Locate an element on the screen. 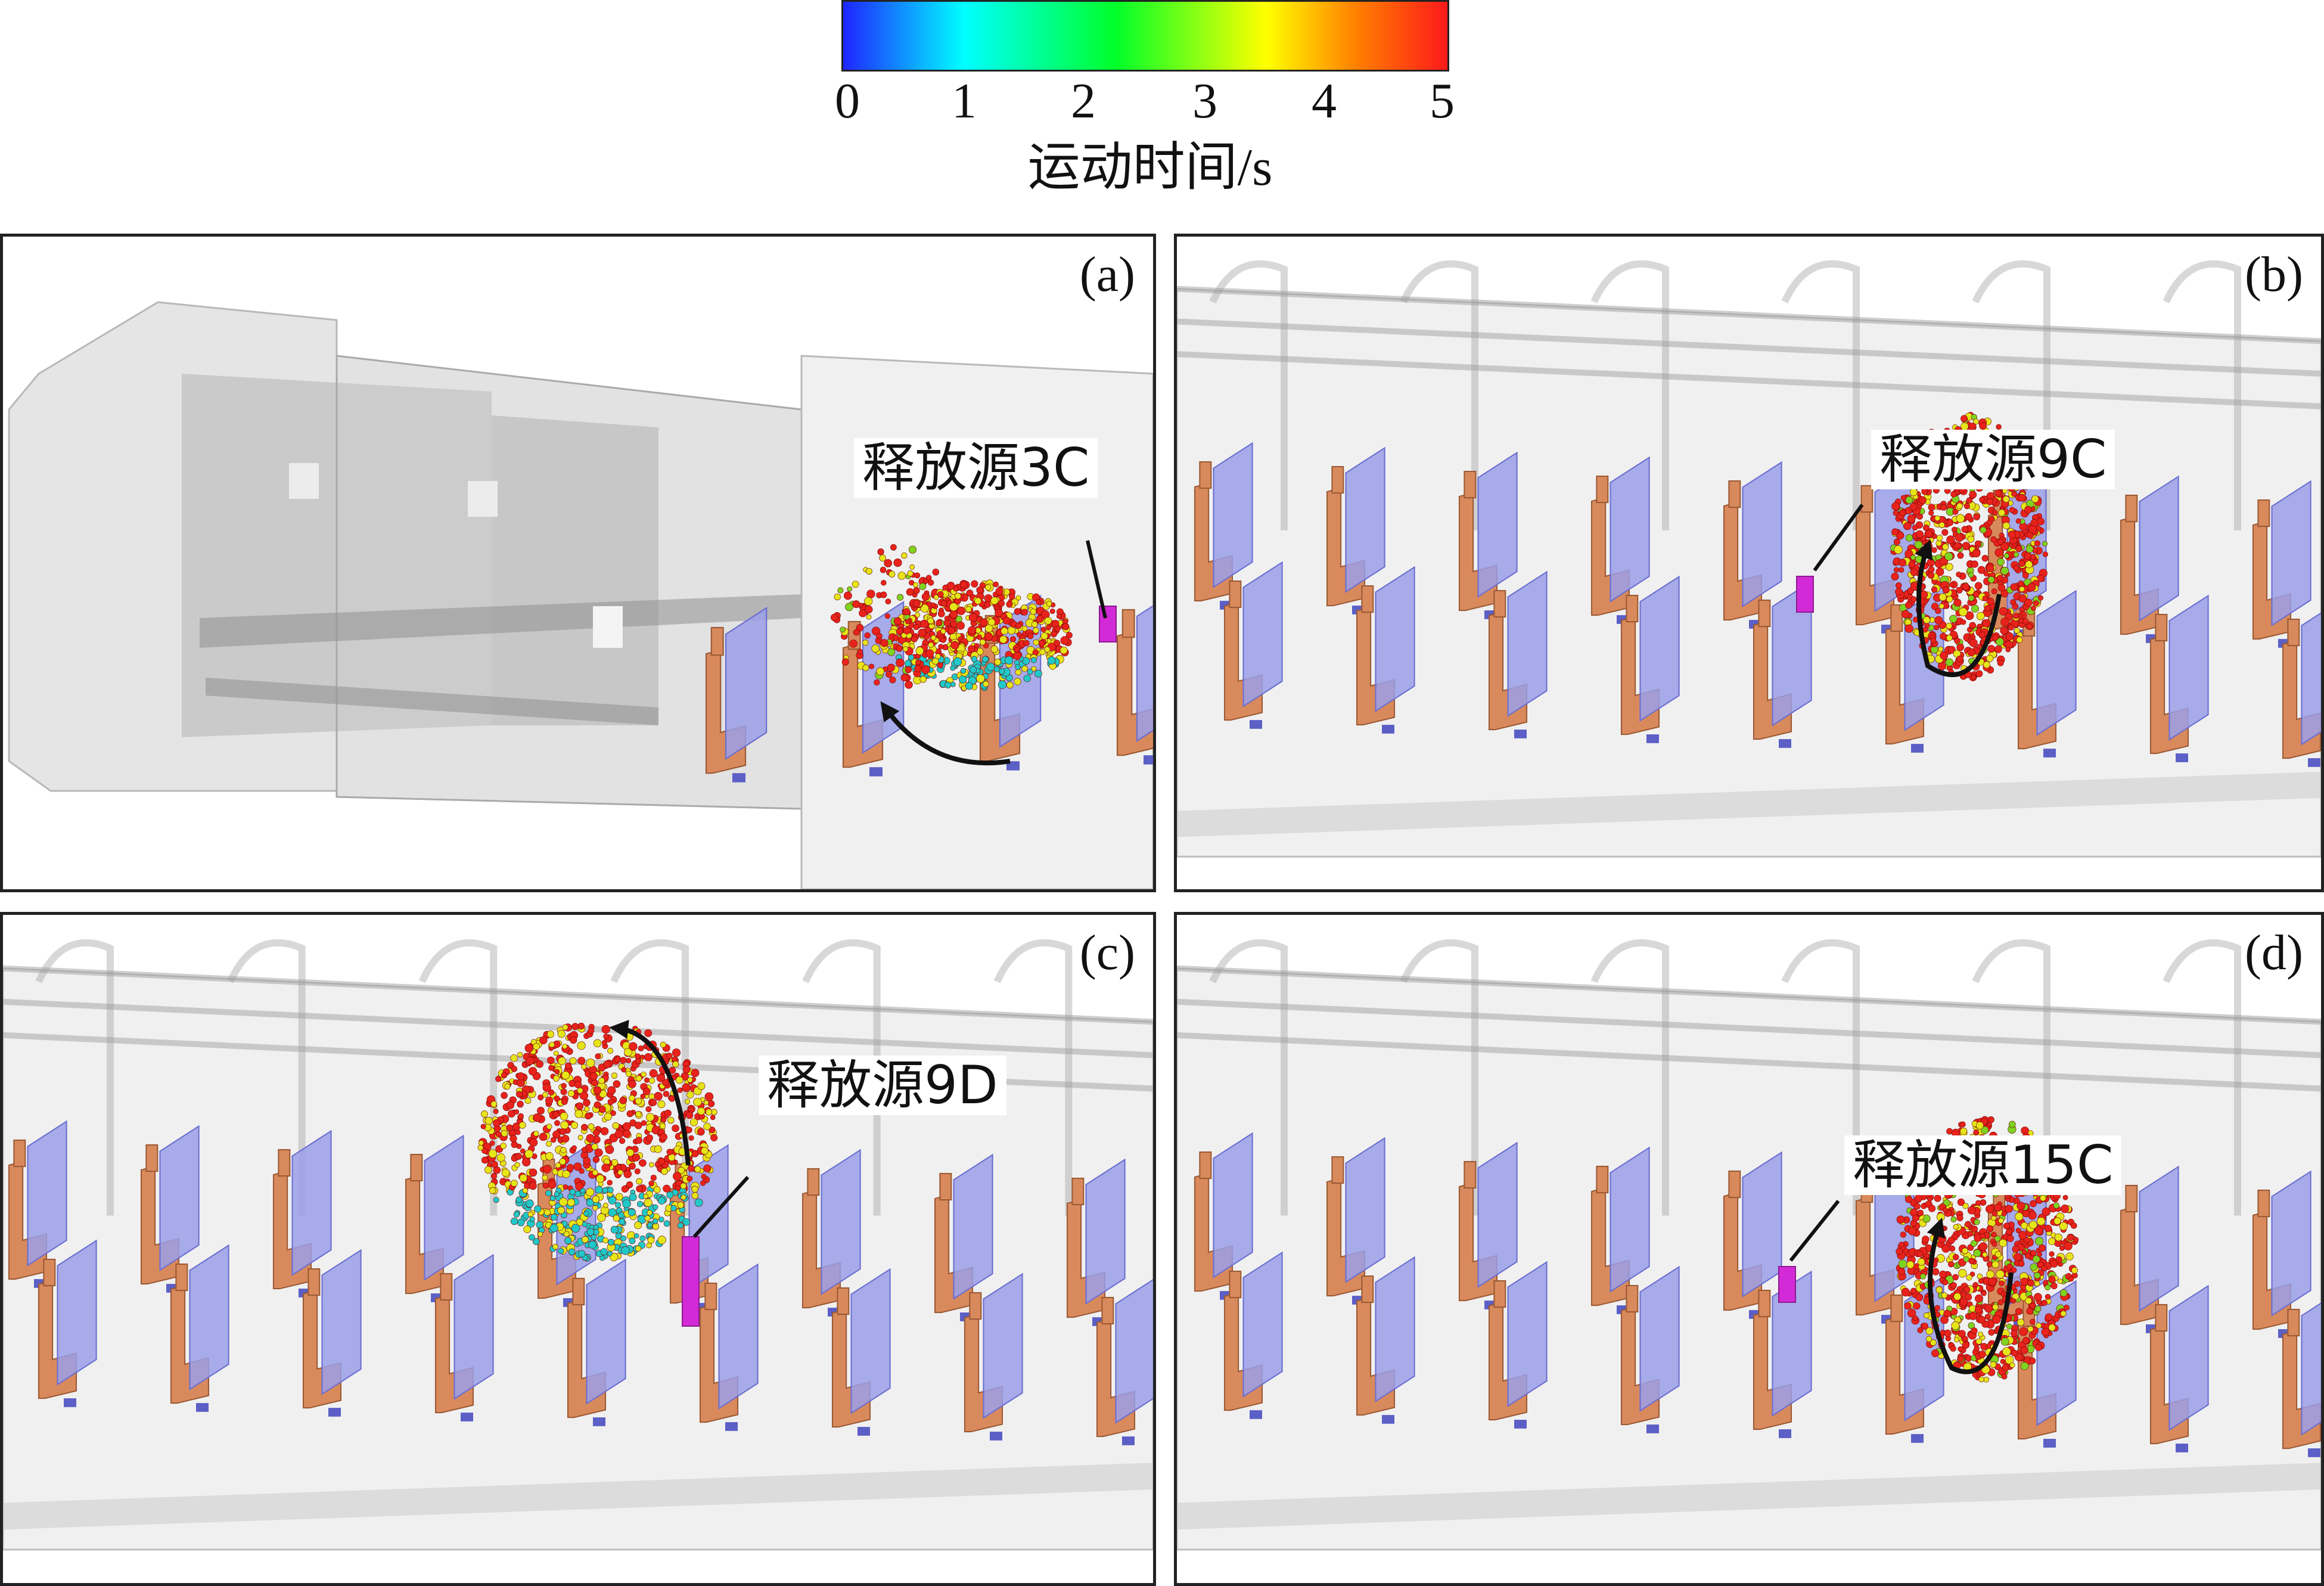 Image resolution: width=2324 pixels, height=1586 pixels. colorbar-tick: 2 is located at coordinates (1083, 101).